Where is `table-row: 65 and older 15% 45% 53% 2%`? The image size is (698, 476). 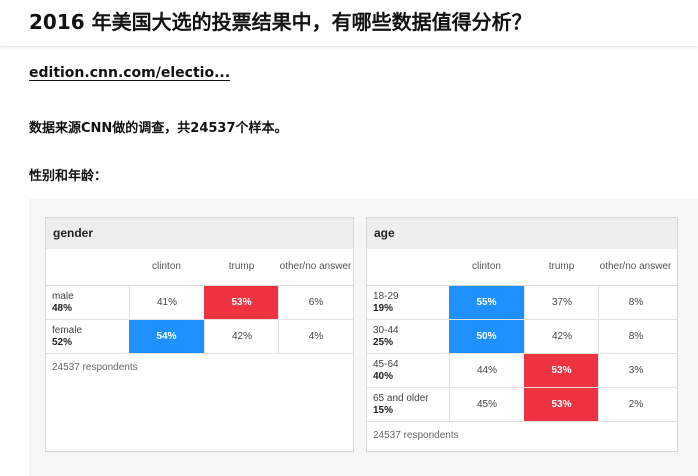 table-row: 65 and older 15% 45% 53% 2% is located at coordinates (522, 405).